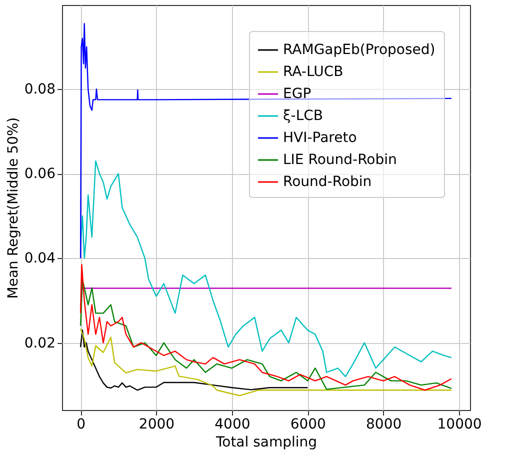 The height and width of the screenshot is (466, 526). I want to click on legend-label: ξ-LCB, so click(303, 116).